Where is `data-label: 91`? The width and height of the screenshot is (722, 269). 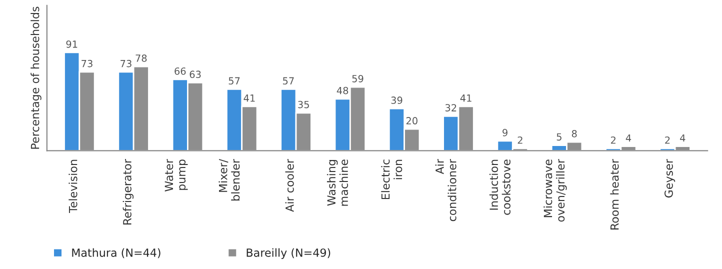
data-label: 91 is located at coordinates (72, 44).